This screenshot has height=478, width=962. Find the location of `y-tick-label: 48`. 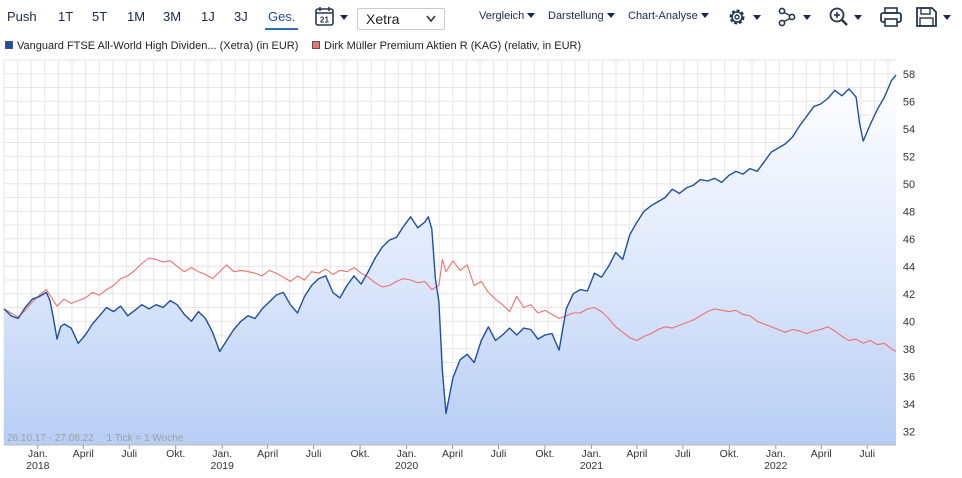

y-tick-label: 48 is located at coordinates (909, 212).